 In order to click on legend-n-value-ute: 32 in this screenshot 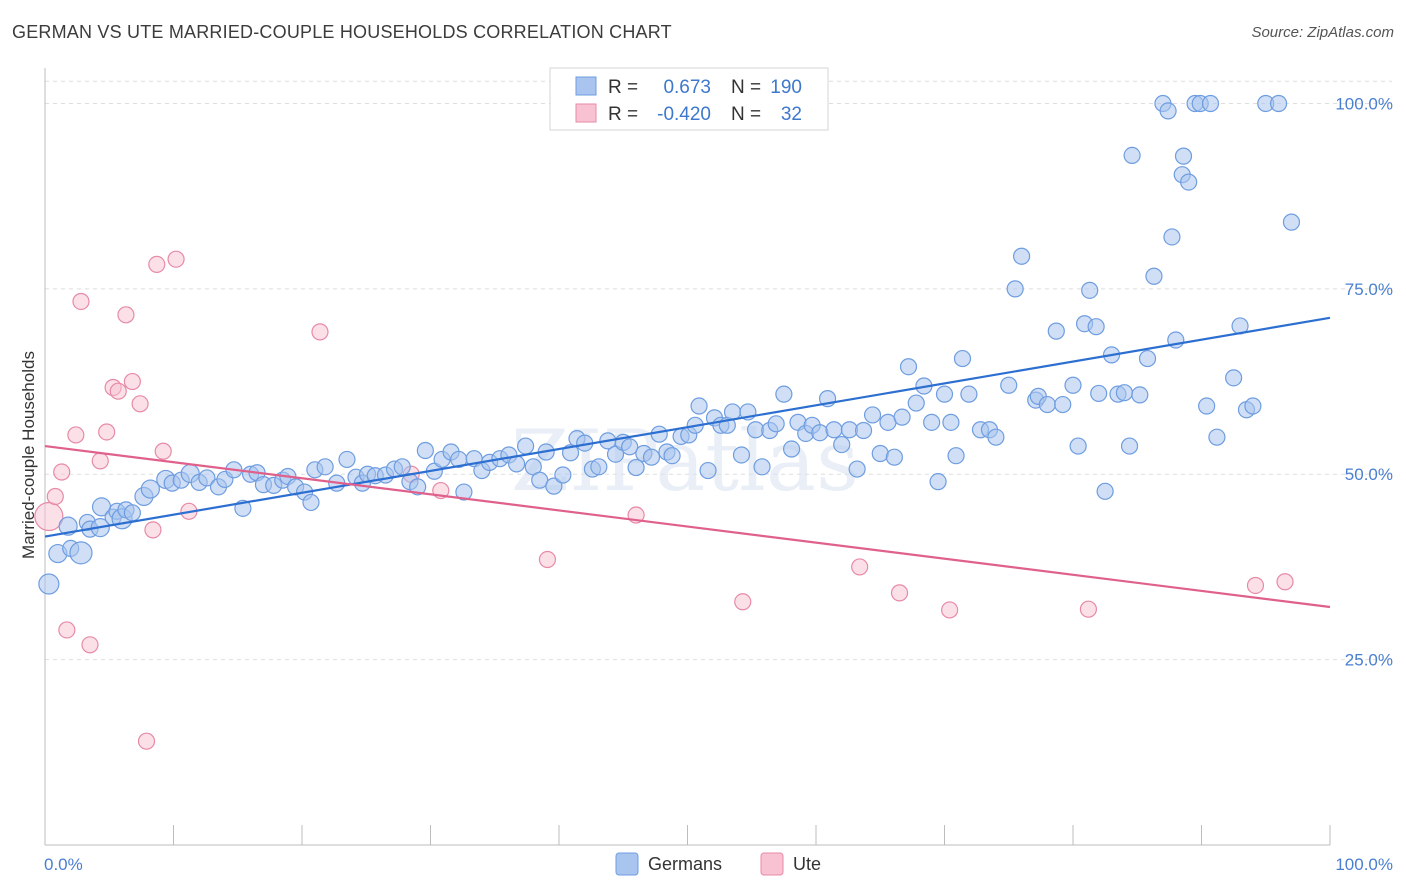, I will do `click(791, 114)`.